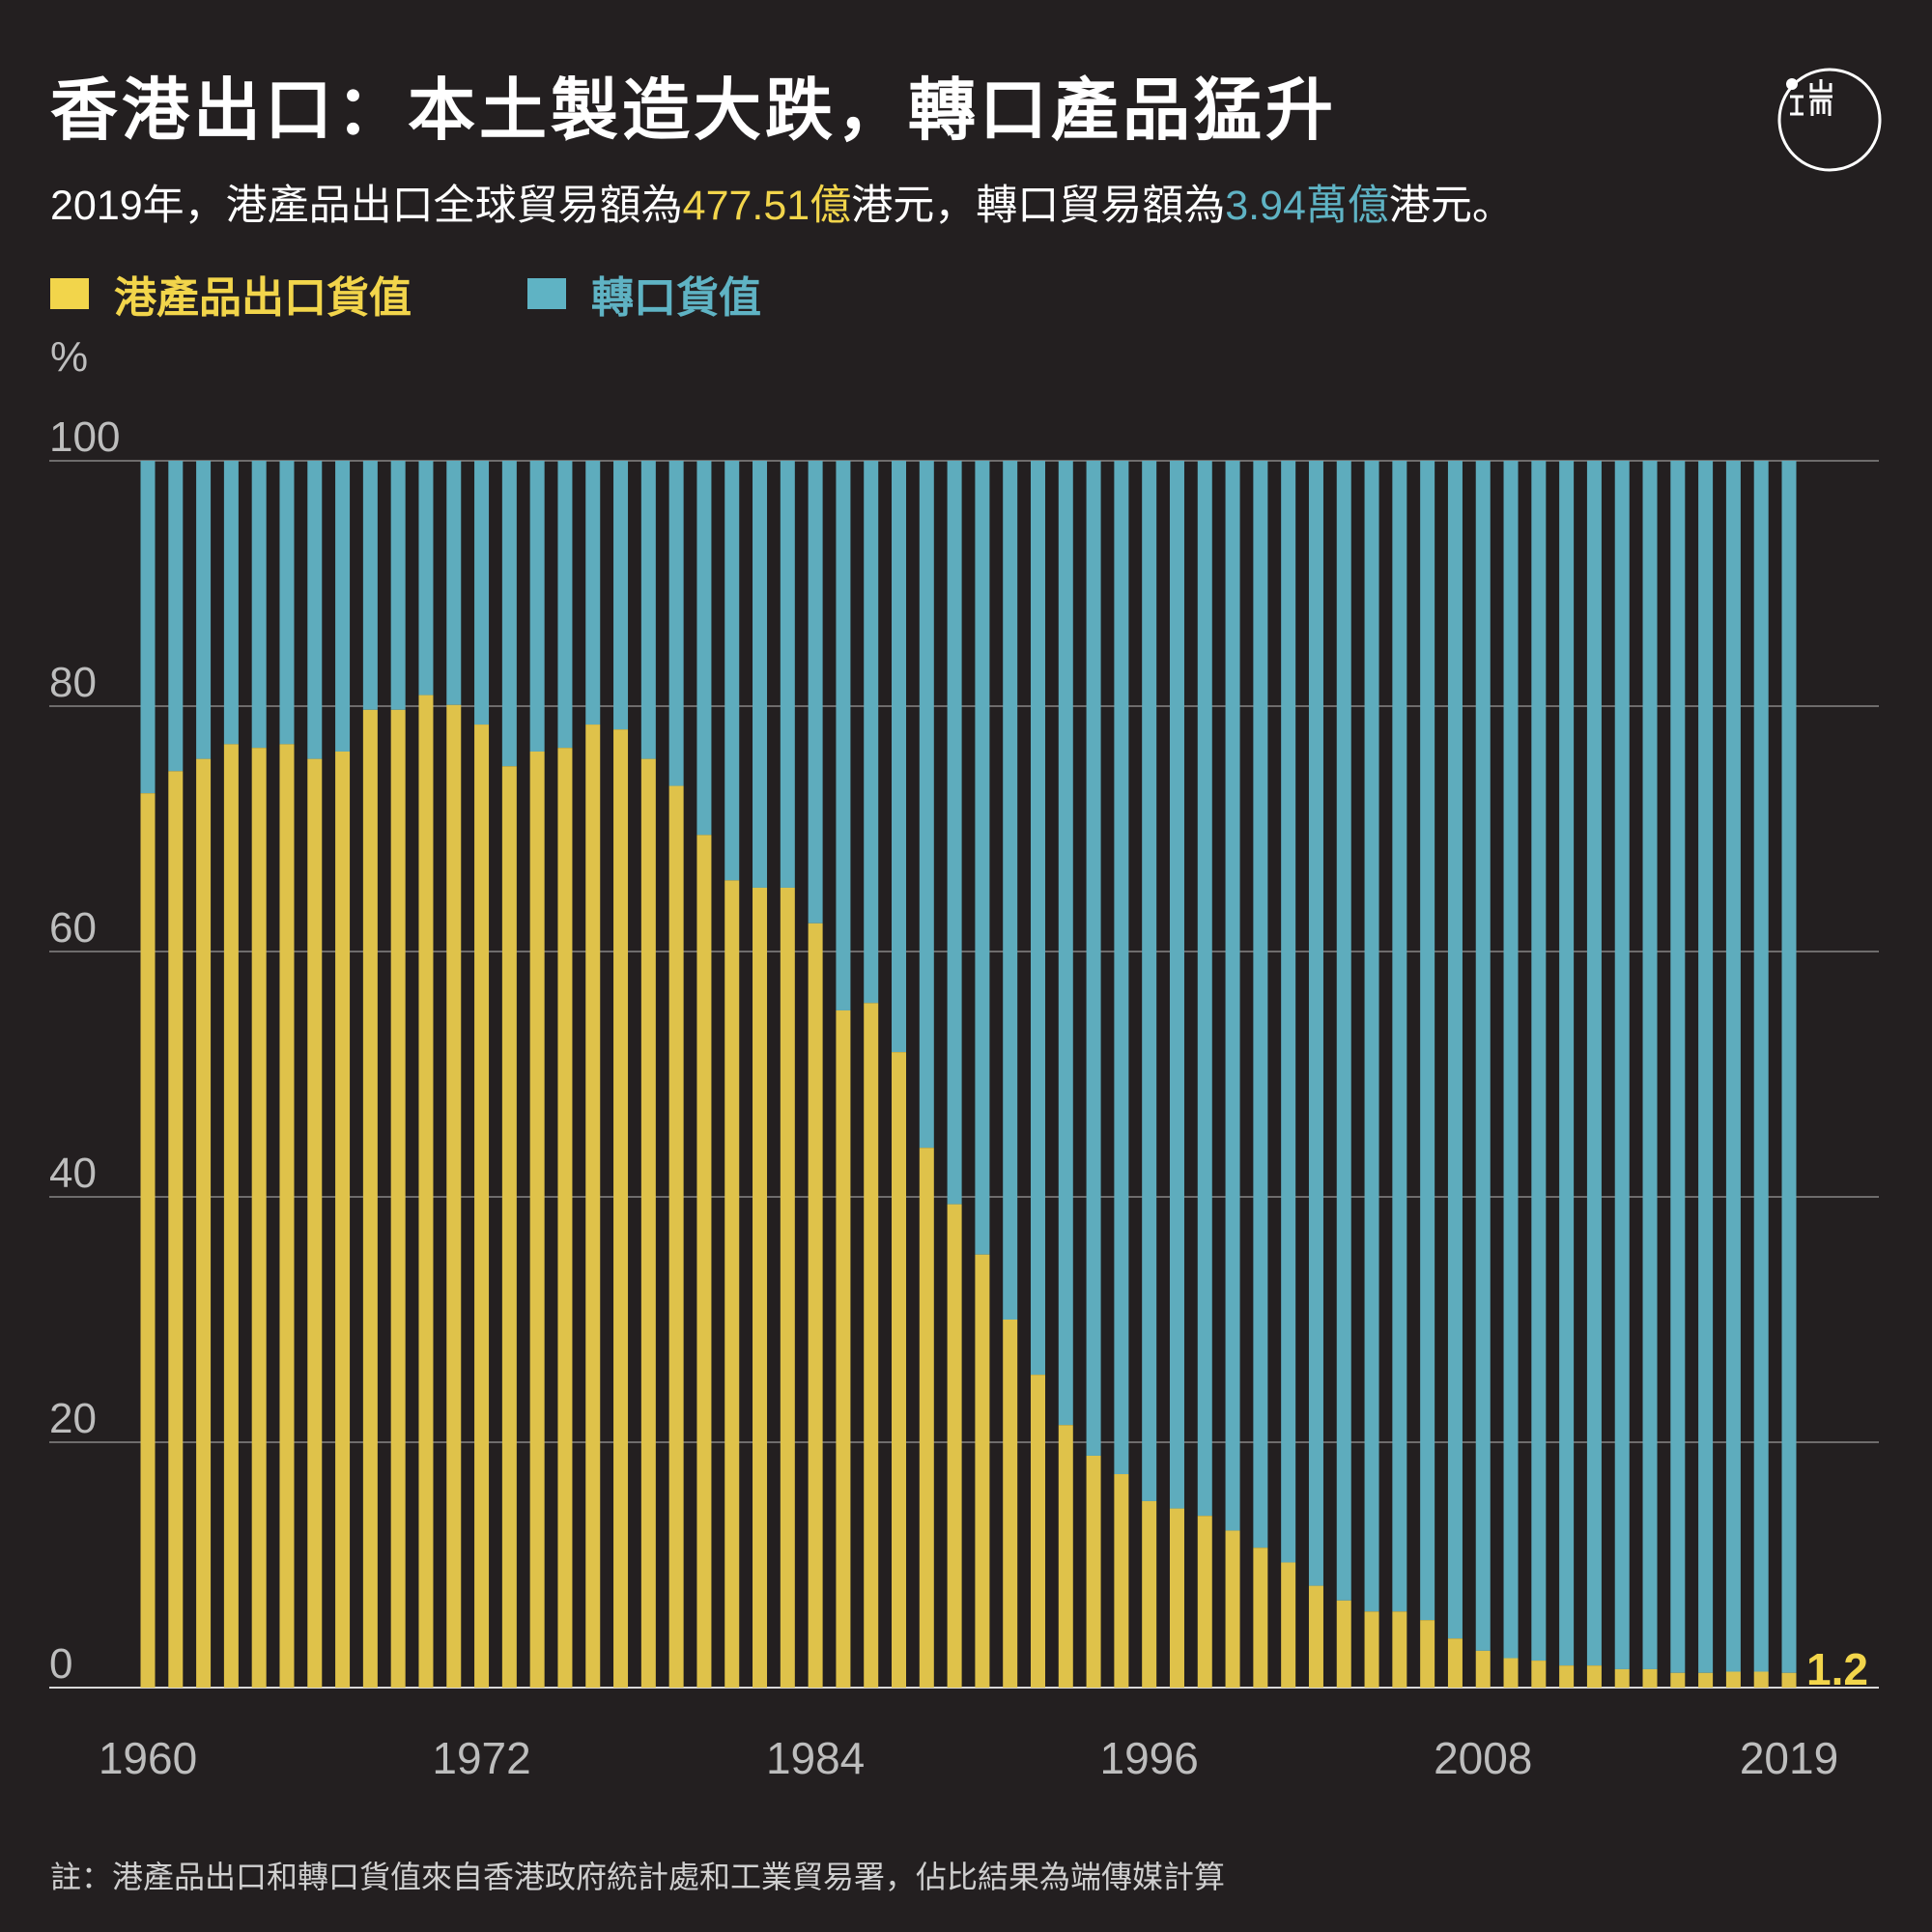 Image resolution: width=1932 pixels, height=1932 pixels. I want to click on bar-reexport-1992, so click(1037, 918).